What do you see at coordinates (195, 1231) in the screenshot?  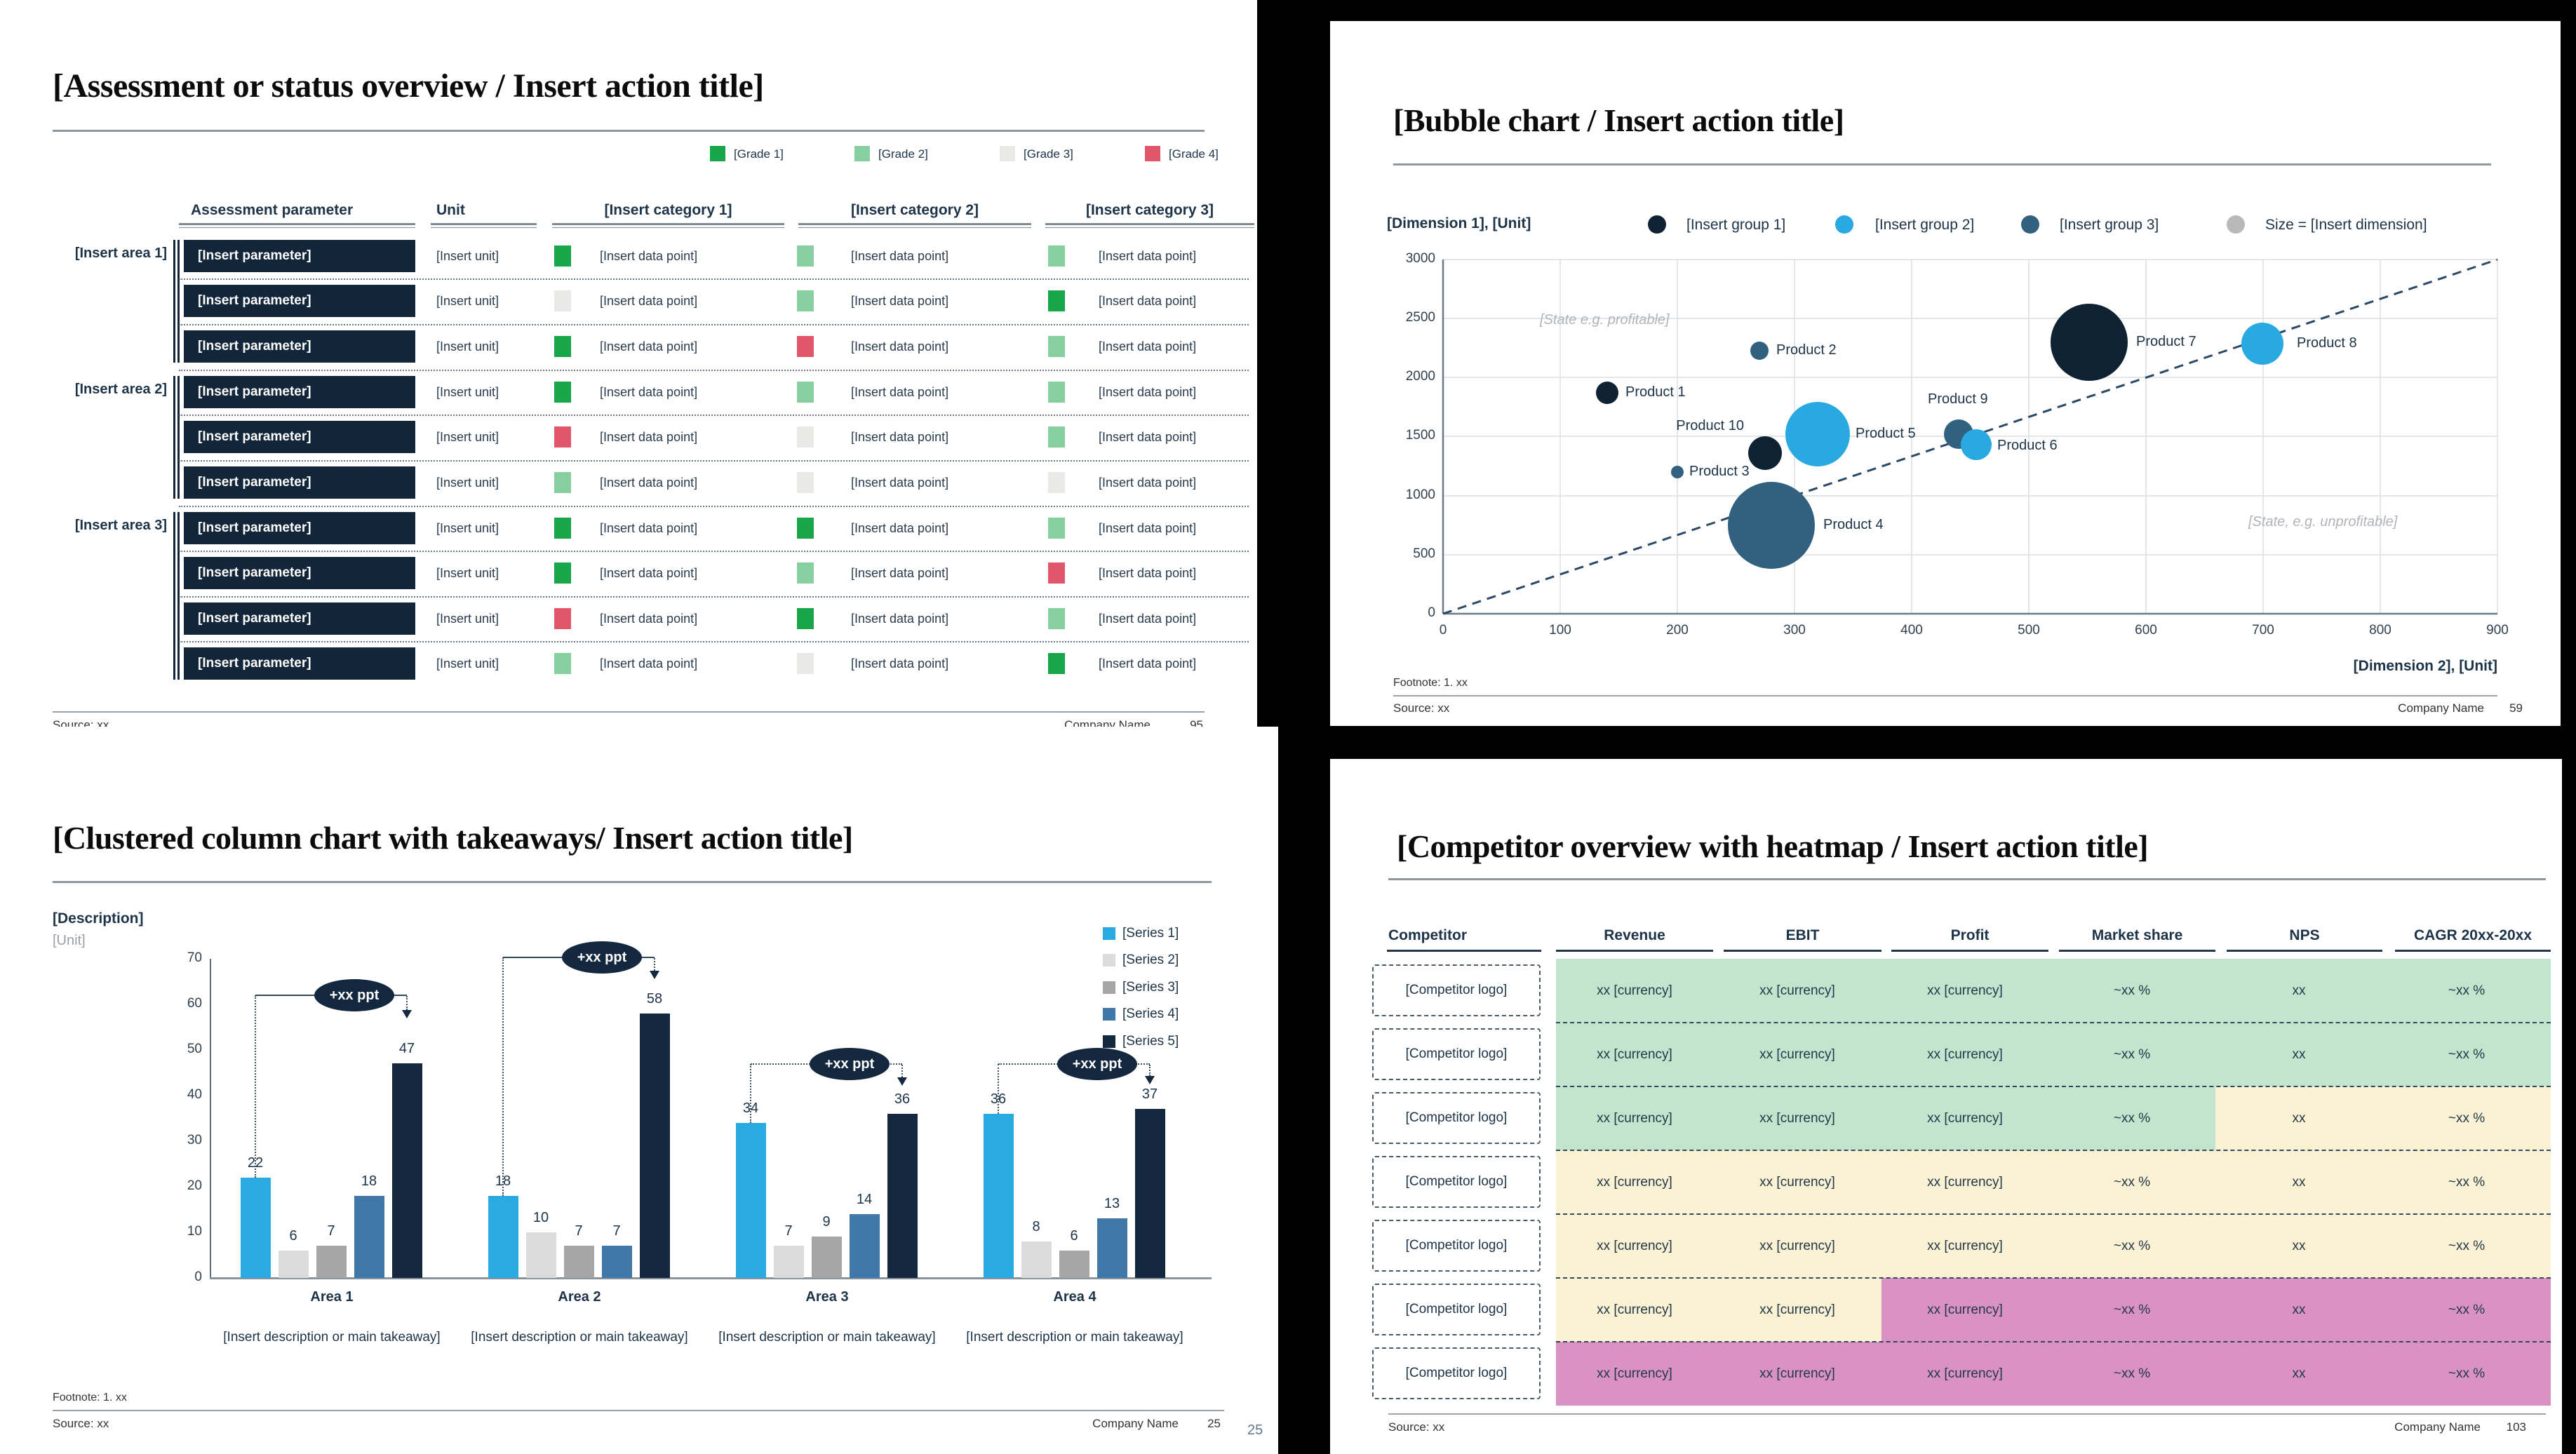 I see `y-tick: 10` at bounding box center [195, 1231].